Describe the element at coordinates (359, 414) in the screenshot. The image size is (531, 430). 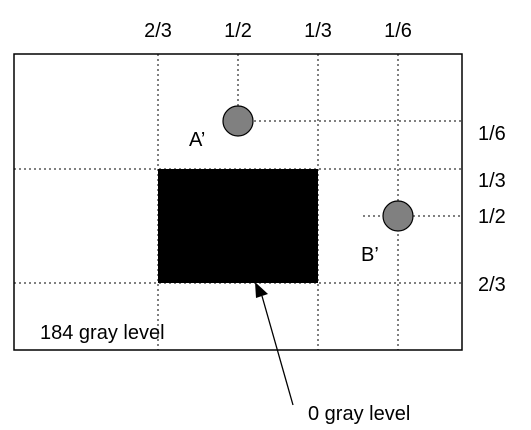
I see `square-gray-level-label: 0 gray level` at that location.